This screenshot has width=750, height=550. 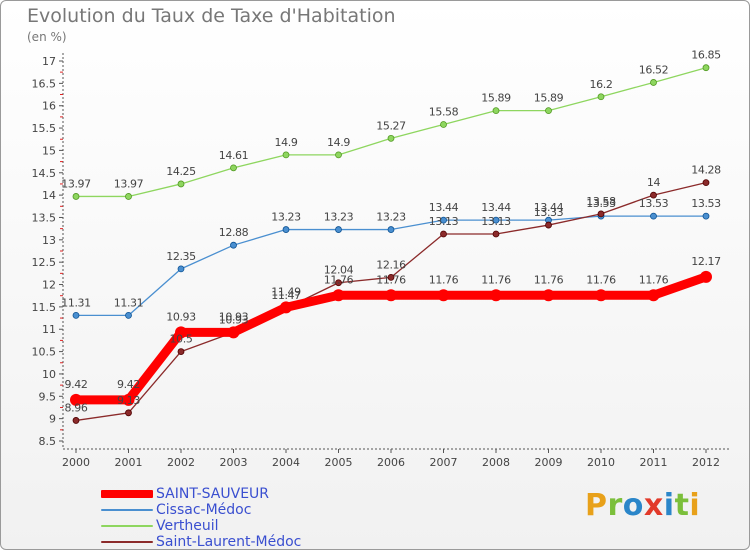 What do you see at coordinates (654, 69) in the screenshot?
I see `data-label: 16.52` at bounding box center [654, 69].